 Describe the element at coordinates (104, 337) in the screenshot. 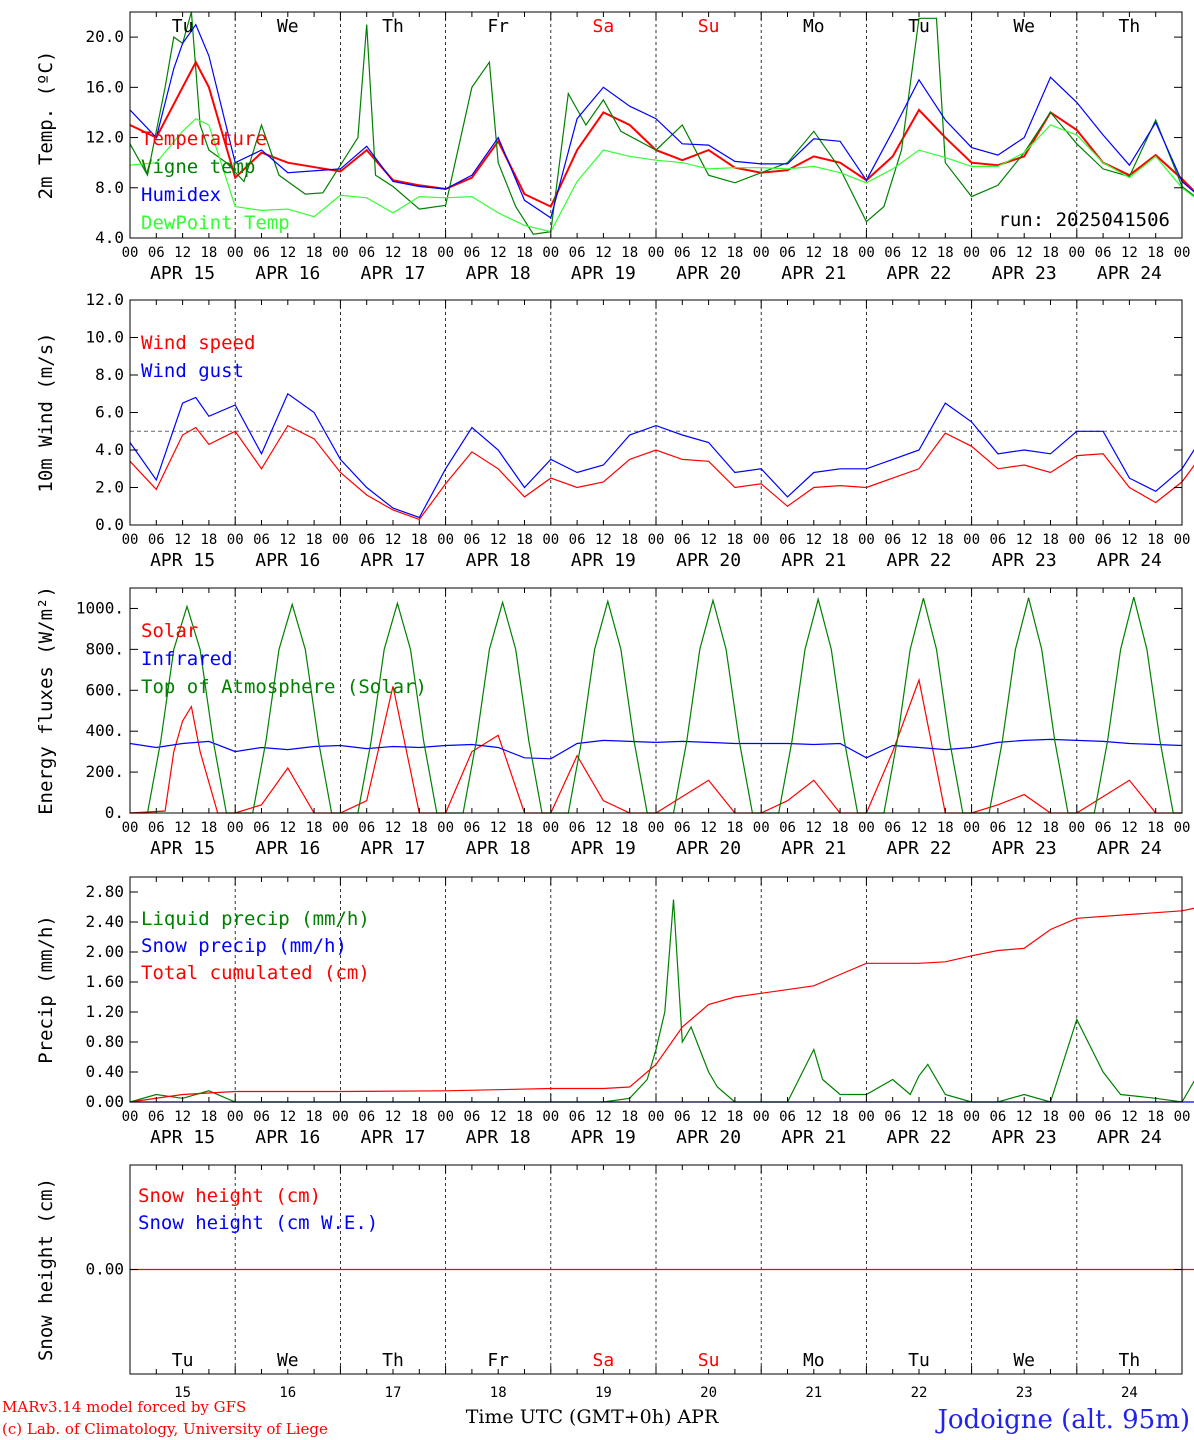

I see `y-tick-label: 10.0` at that location.